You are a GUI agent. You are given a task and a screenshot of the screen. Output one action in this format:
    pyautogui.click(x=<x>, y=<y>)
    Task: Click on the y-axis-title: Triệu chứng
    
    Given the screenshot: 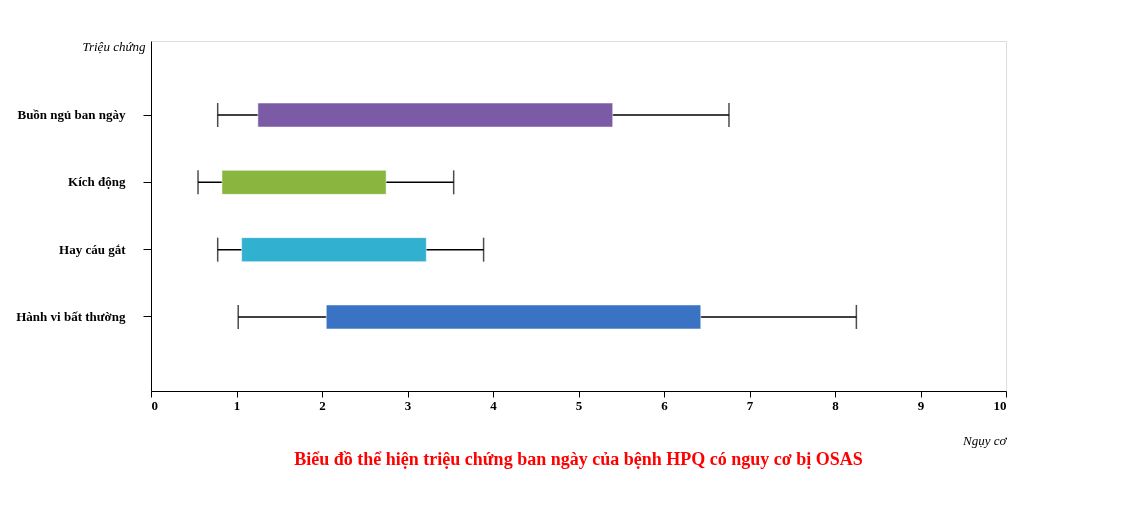 What is the action you would take?
    pyautogui.click(x=114, y=46)
    